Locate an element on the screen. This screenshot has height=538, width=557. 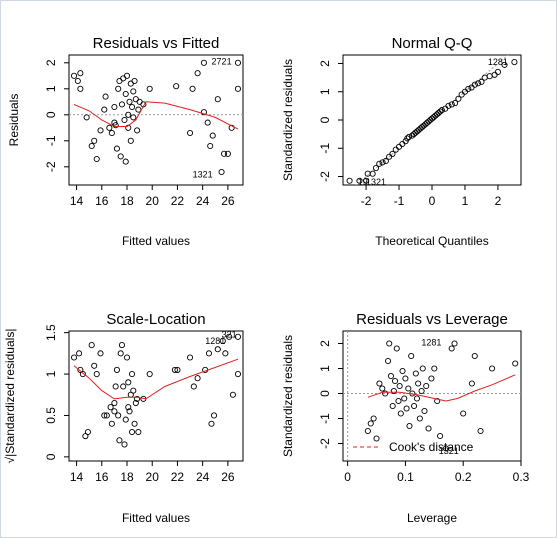
x-tick-label: 24 is located at coordinates (203, 201).